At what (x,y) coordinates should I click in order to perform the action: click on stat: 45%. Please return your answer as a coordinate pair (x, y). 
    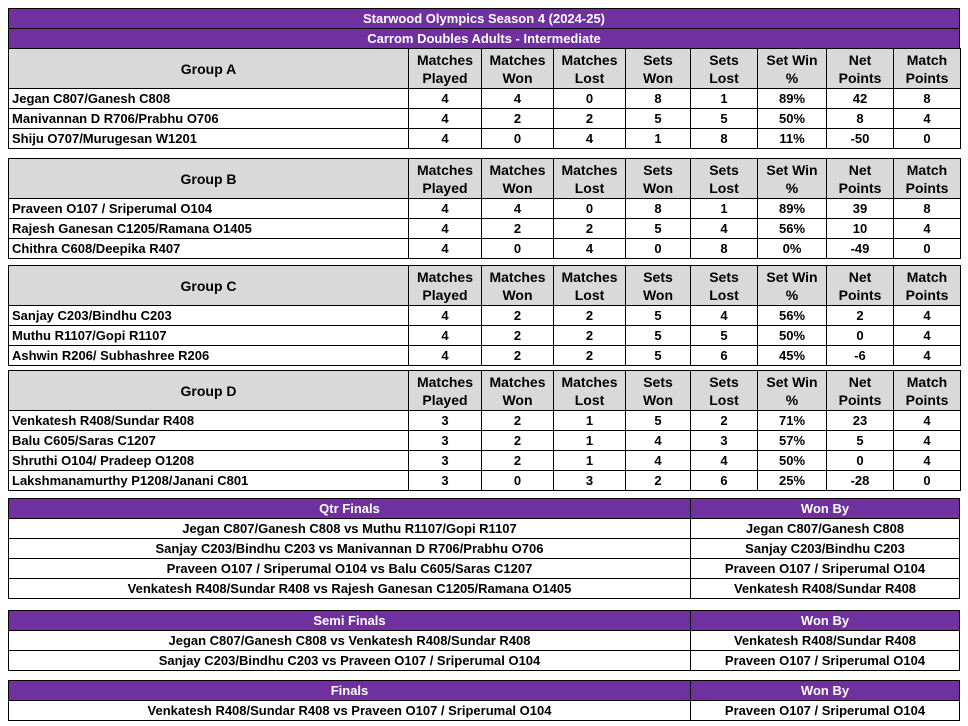
    Looking at the image, I should click on (792, 355).